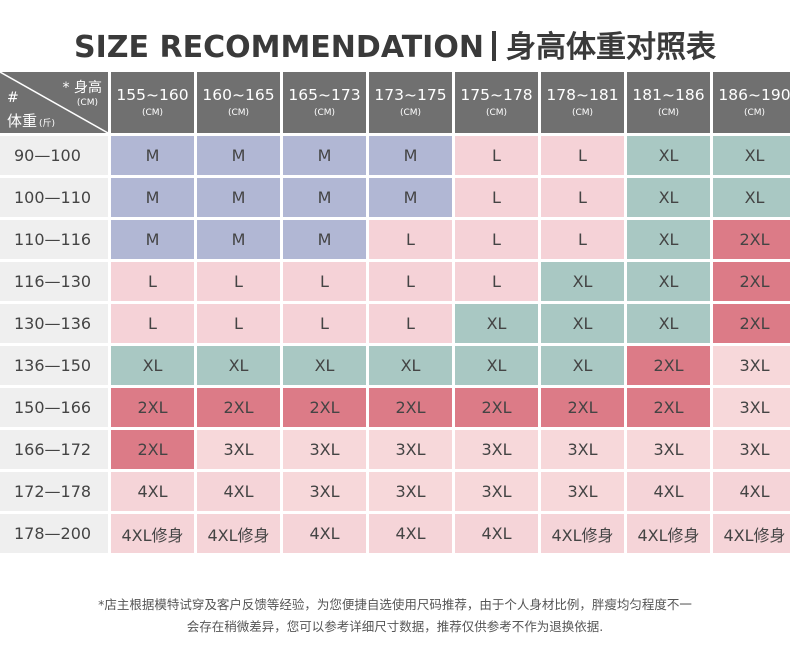 The height and width of the screenshot is (670, 790). What do you see at coordinates (668, 95) in the screenshot?
I see `height-range: 181~186` at bounding box center [668, 95].